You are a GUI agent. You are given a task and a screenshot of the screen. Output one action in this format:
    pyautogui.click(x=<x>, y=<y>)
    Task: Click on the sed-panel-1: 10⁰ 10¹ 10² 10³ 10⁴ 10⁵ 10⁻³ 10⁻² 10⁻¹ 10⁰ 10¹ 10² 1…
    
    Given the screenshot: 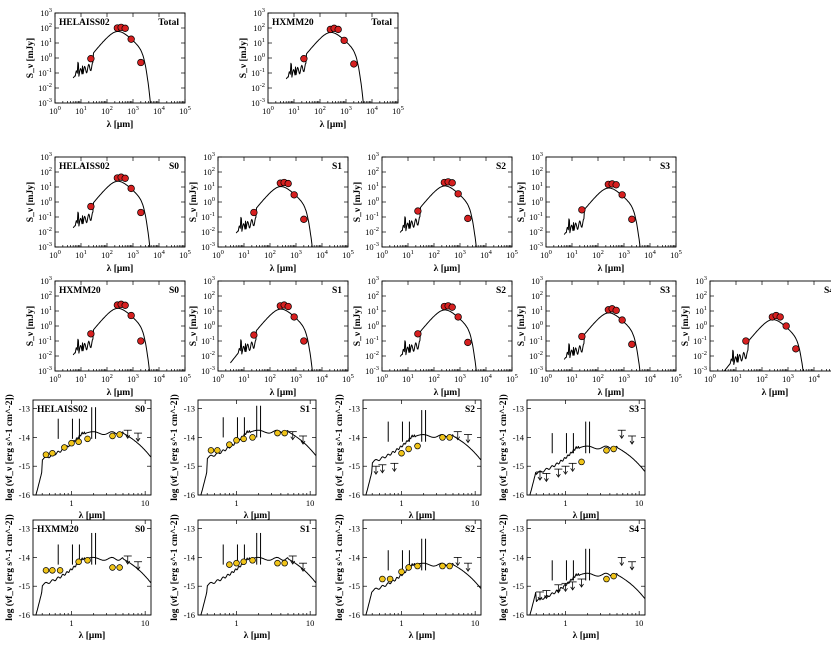 What is the action you would take?
    pyautogui.click(x=321, y=68)
    